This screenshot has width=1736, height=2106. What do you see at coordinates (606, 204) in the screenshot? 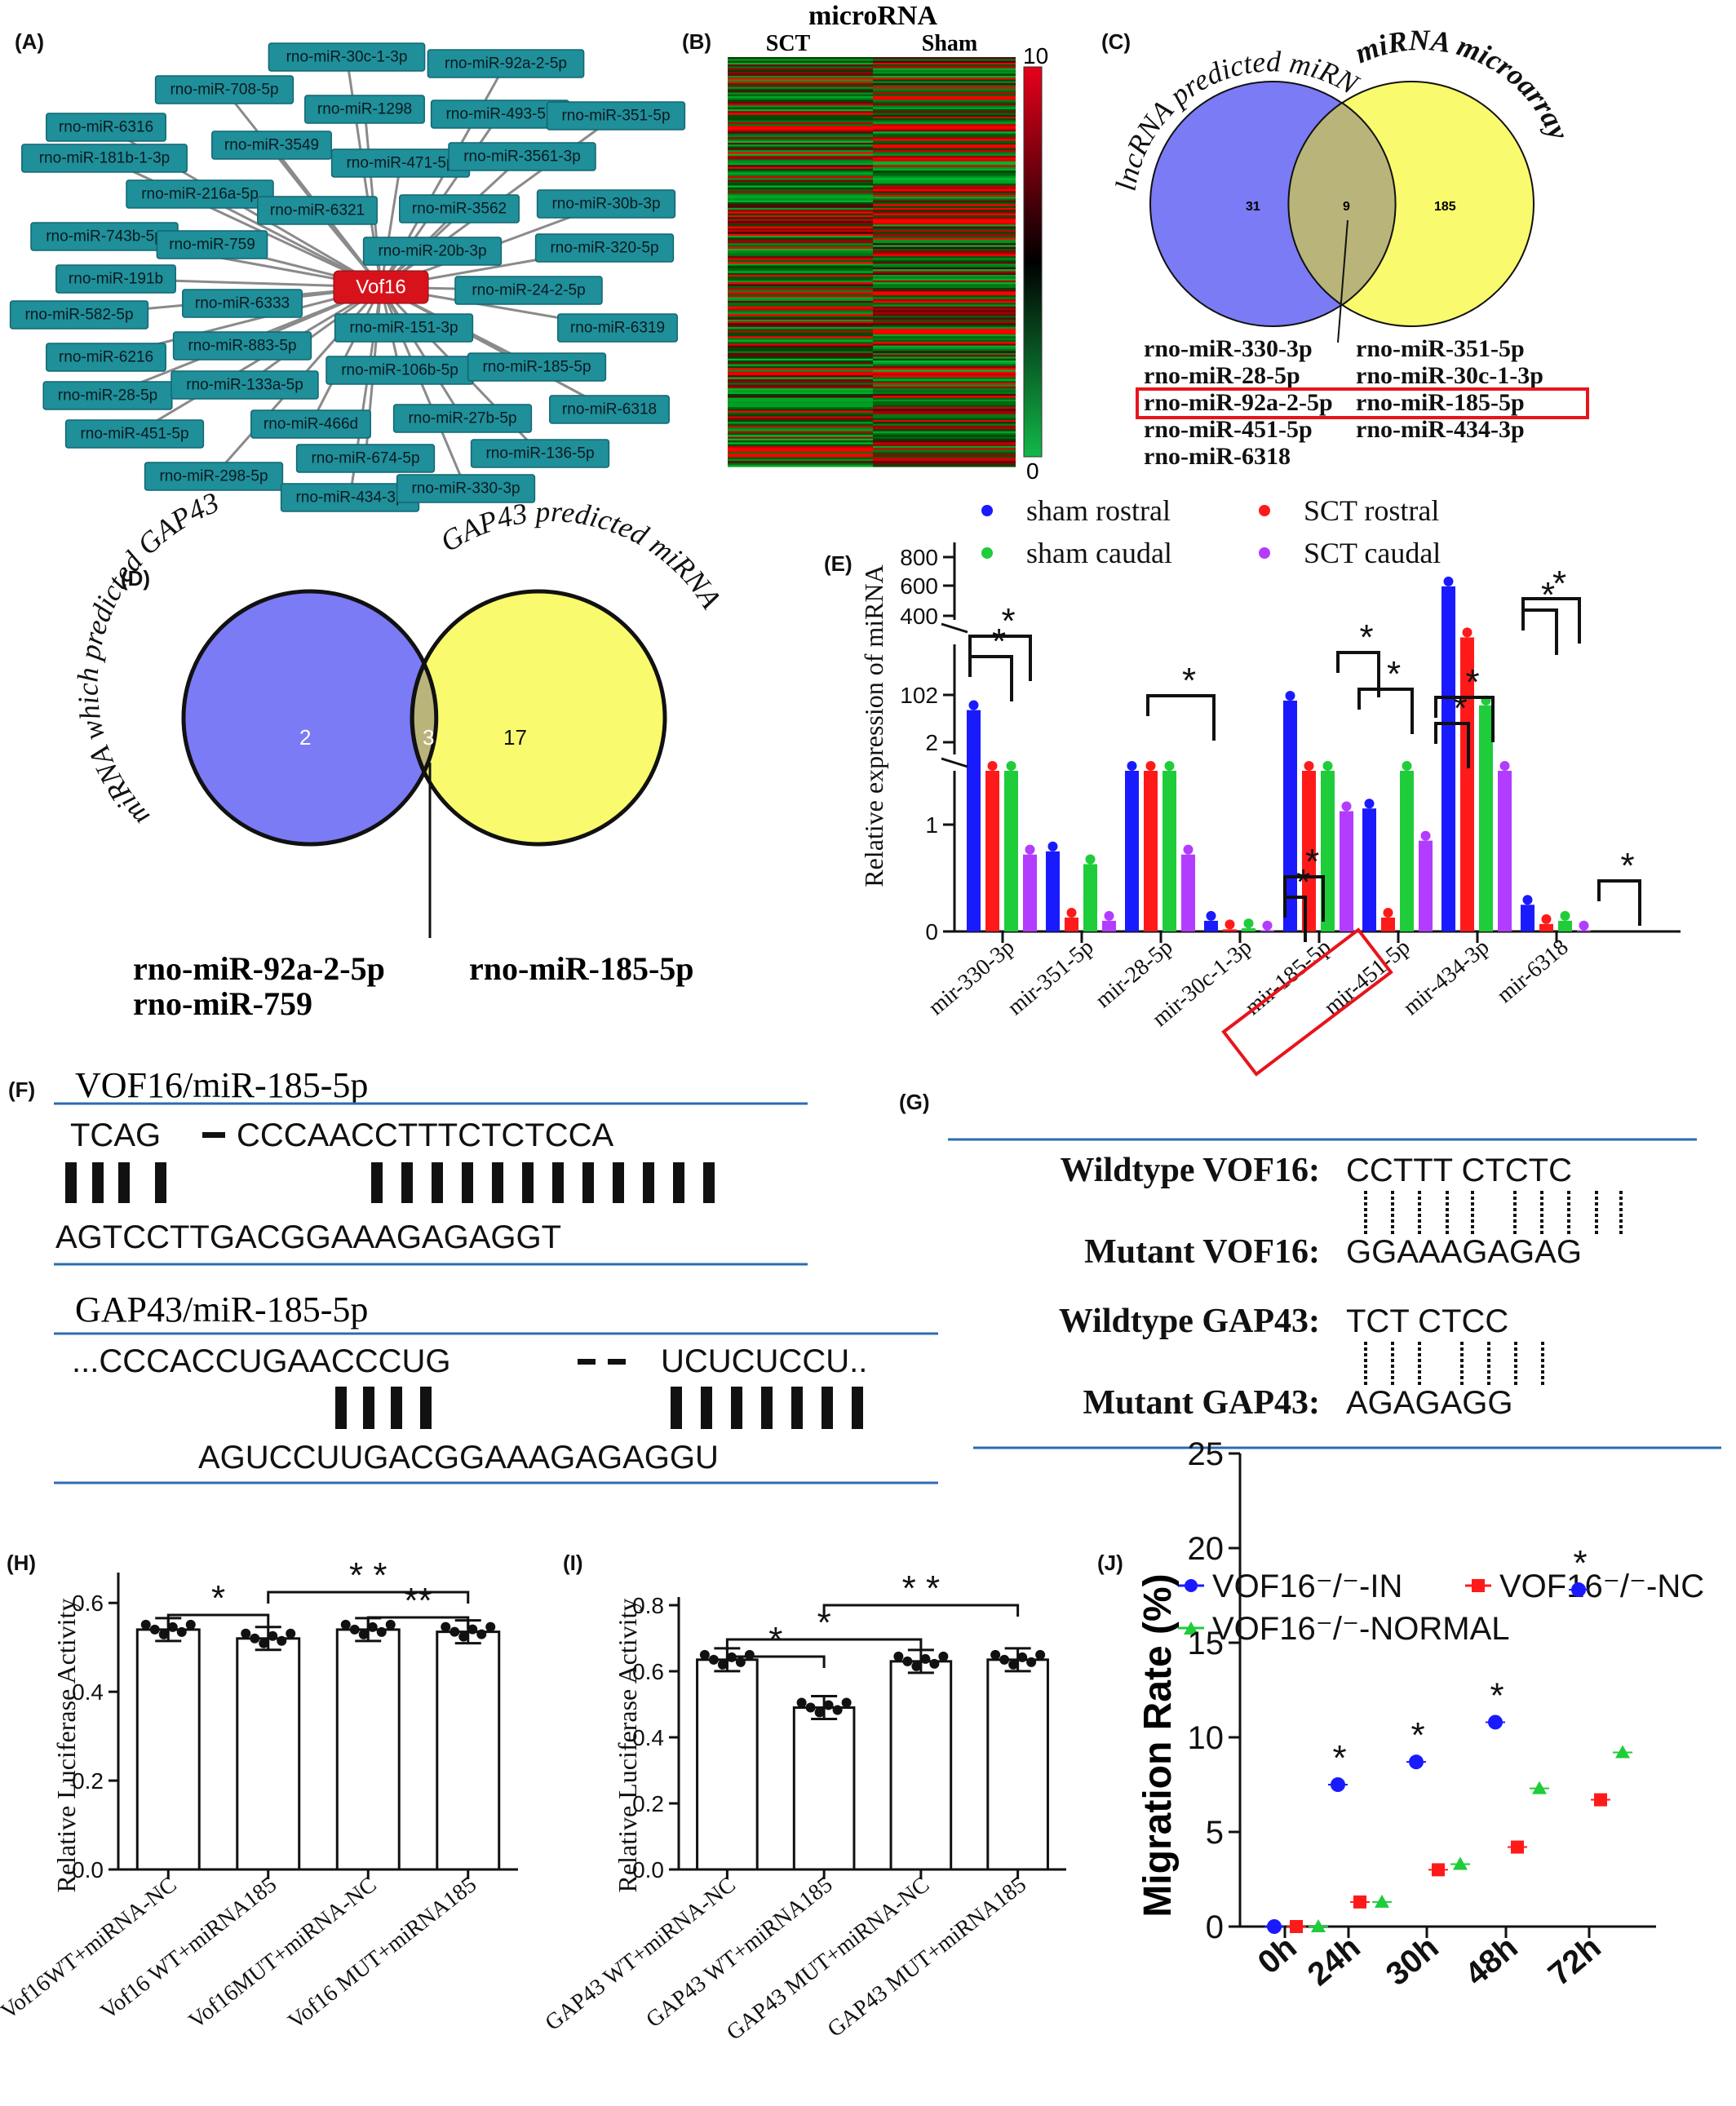
I see `network-node: rno-miR-30b-3p` at bounding box center [606, 204].